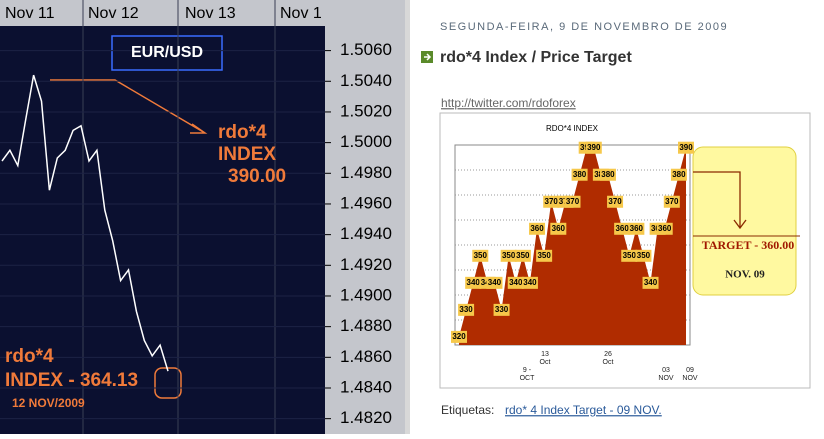  Describe the element at coordinates (85, 223) in the screenshot. I see `price-line` at that location.